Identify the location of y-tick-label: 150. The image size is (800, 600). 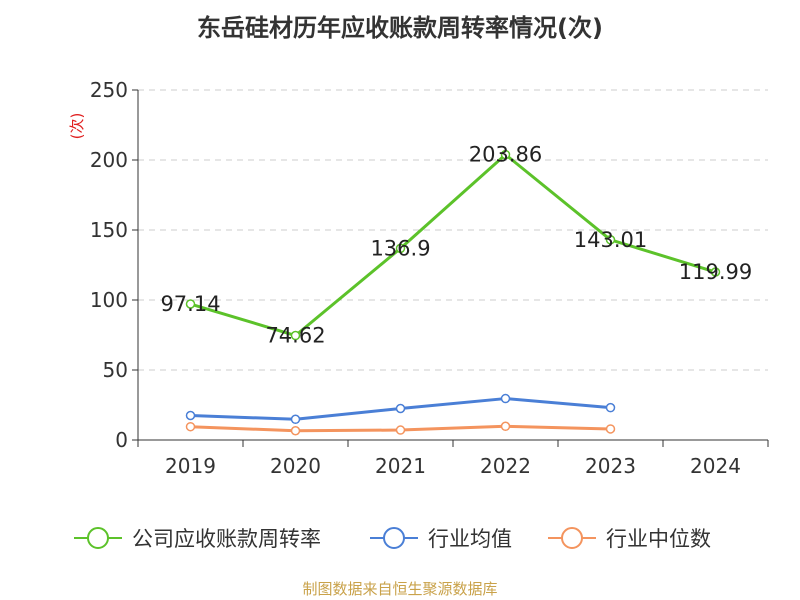
(109, 230).